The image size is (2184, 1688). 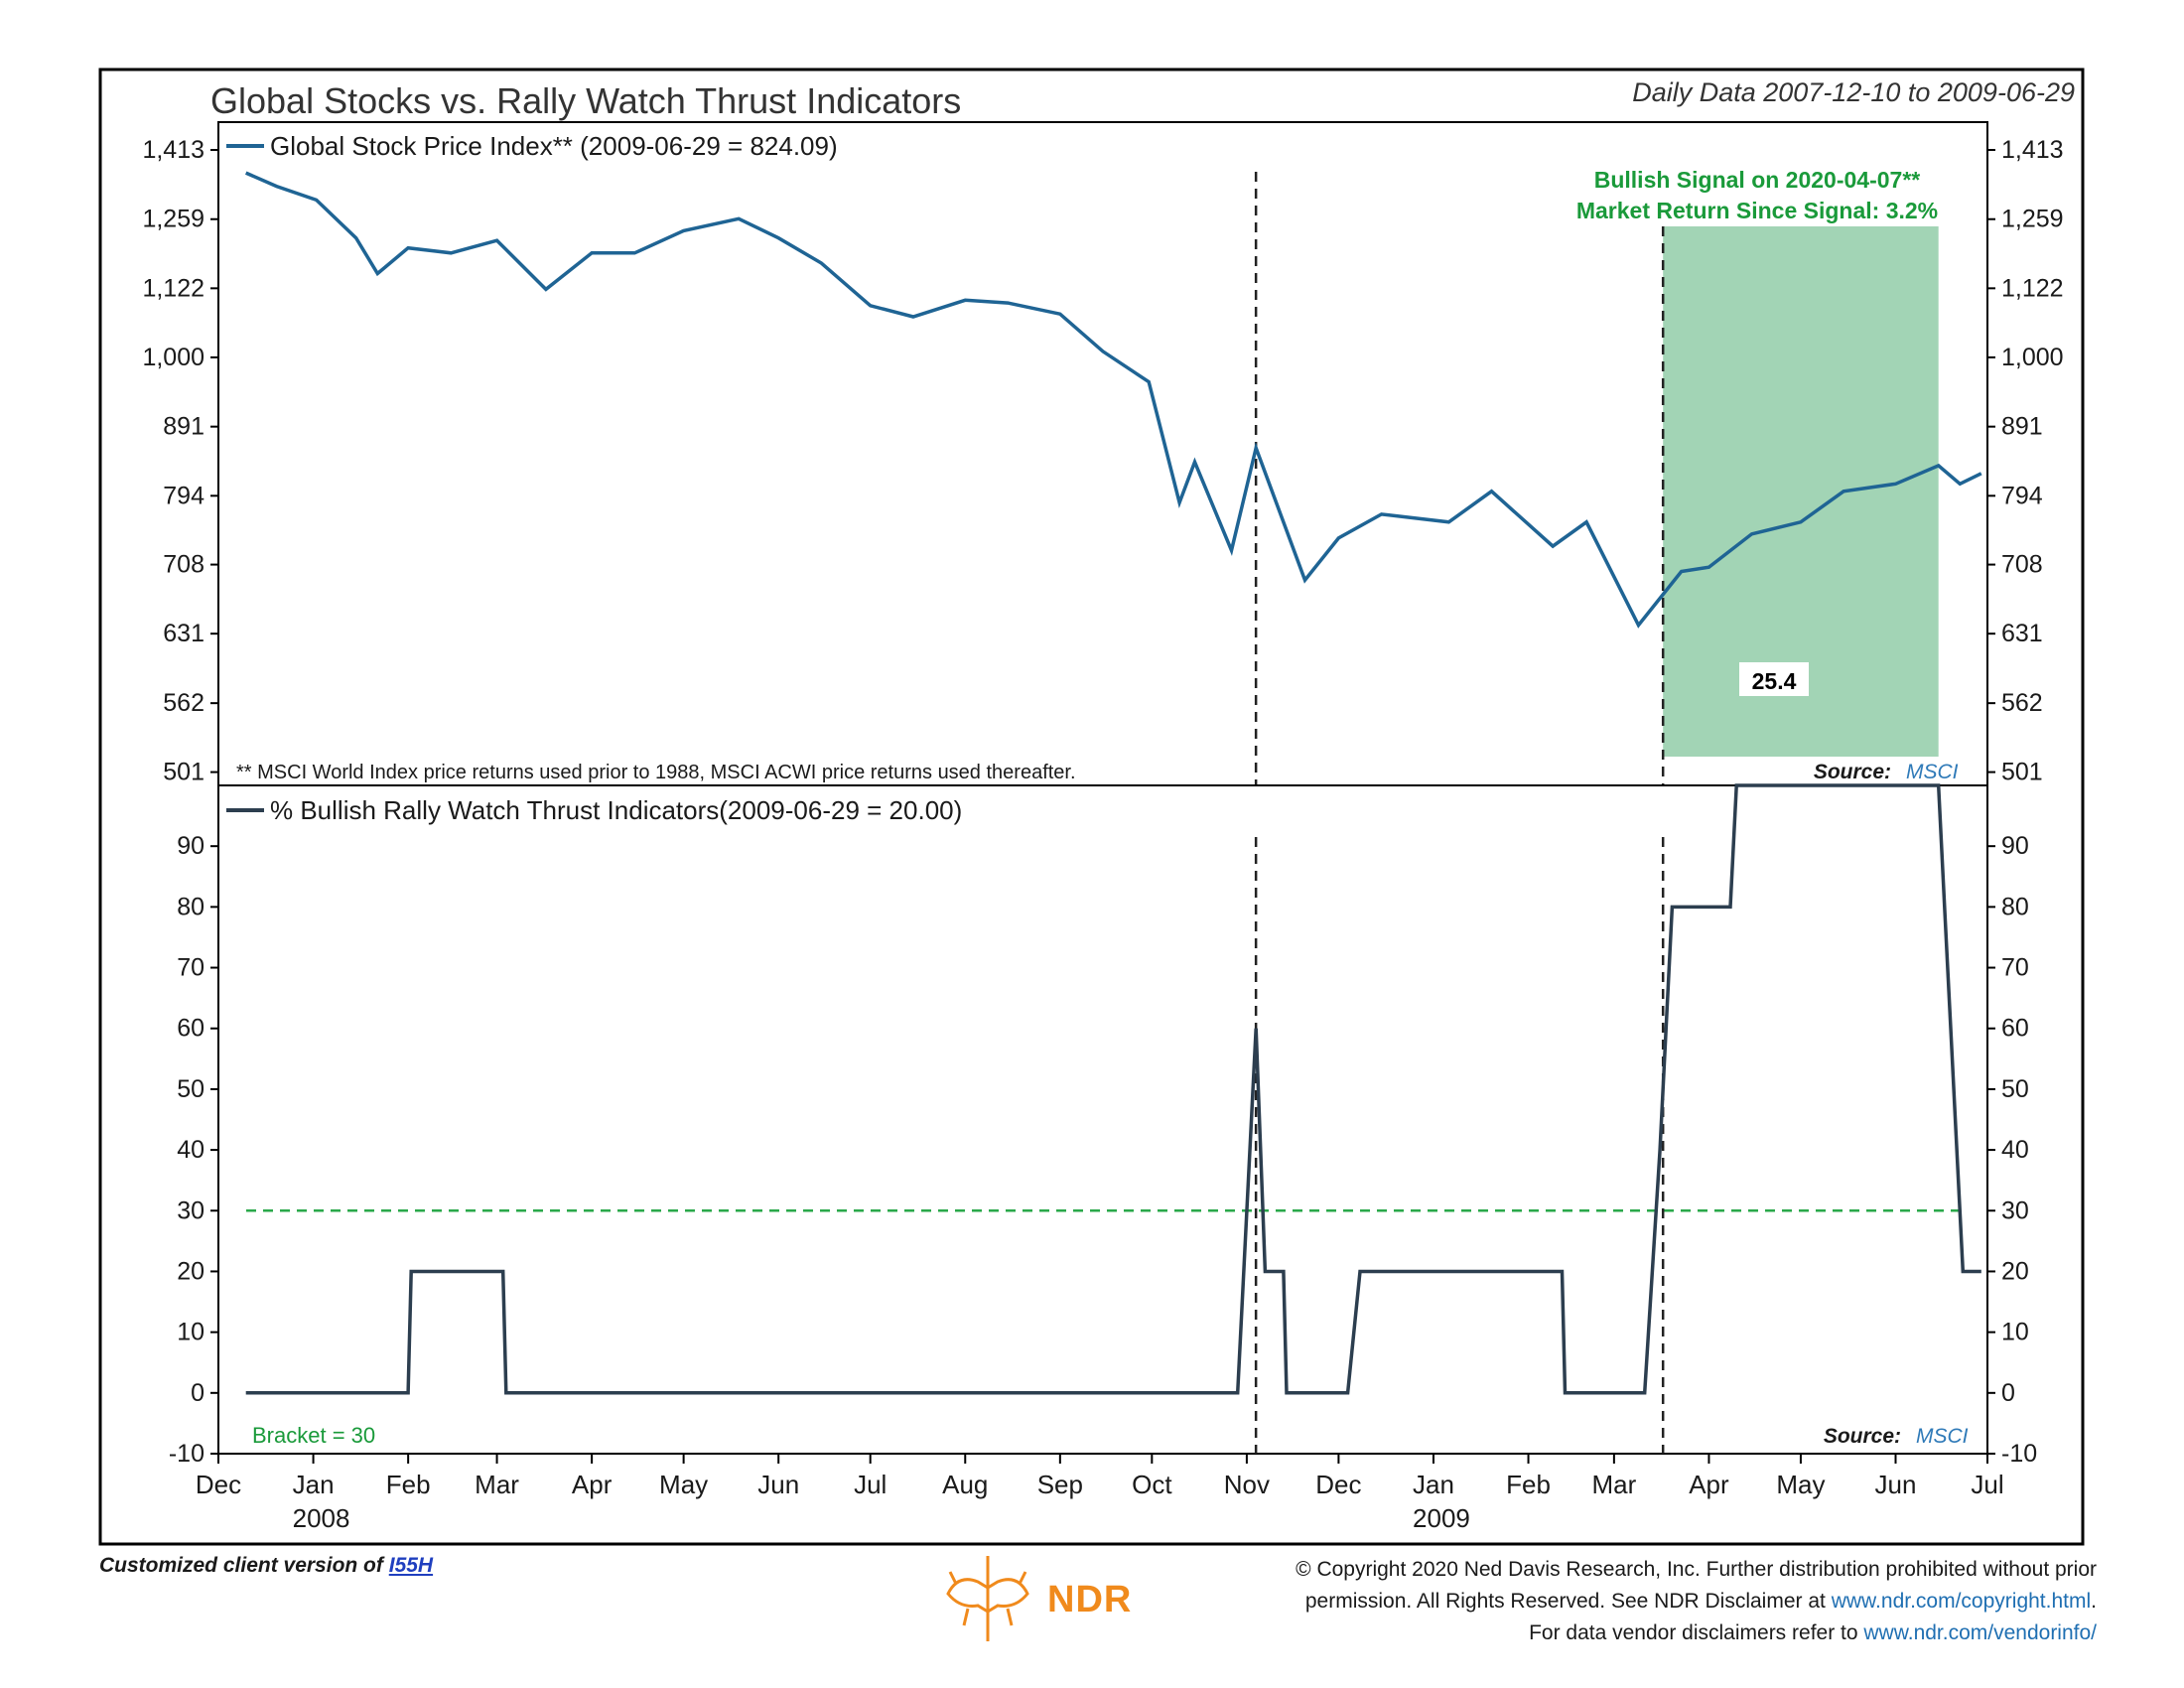 What do you see at coordinates (191, 906) in the screenshot?
I see `bottom-left-tick-label: 80` at bounding box center [191, 906].